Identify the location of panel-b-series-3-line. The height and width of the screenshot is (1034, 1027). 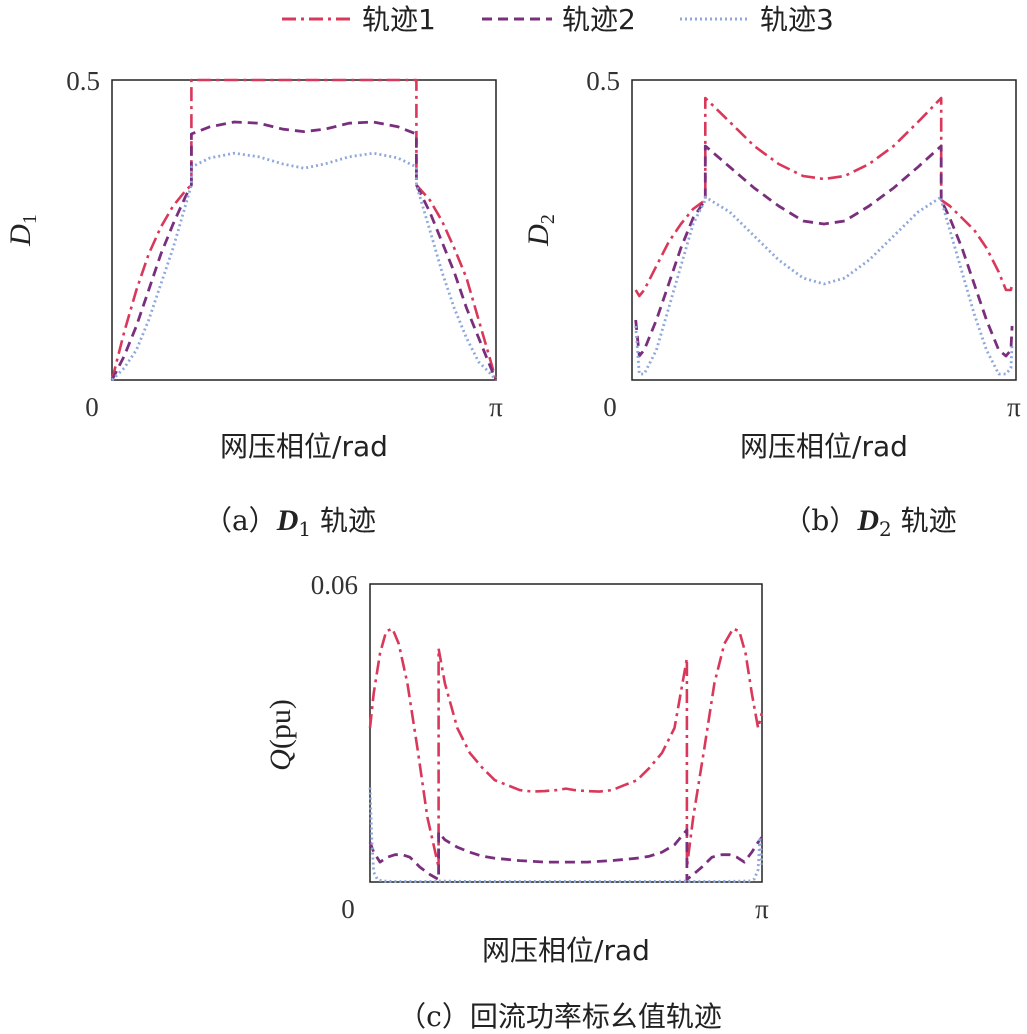
(824, 285).